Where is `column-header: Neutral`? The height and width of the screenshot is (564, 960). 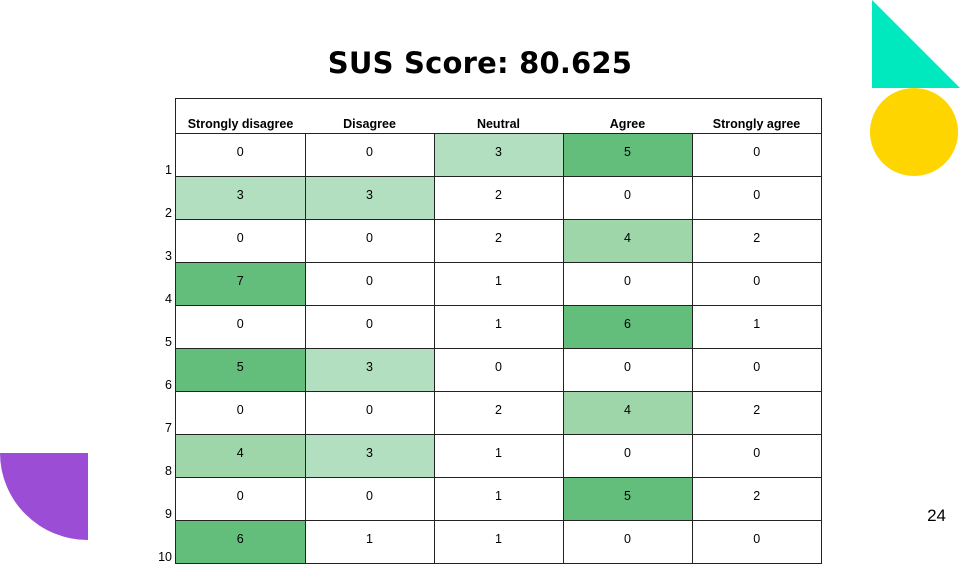 column-header: Neutral is located at coordinates (498, 116).